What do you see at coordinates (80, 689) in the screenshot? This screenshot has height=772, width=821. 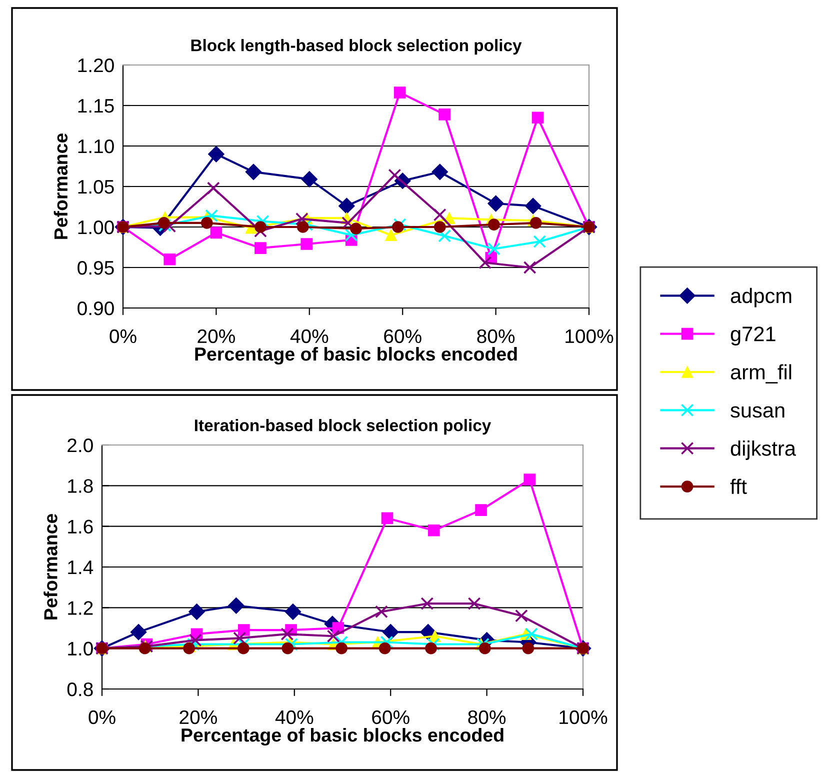 I see `y-tick-label: 0.8` at bounding box center [80, 689].